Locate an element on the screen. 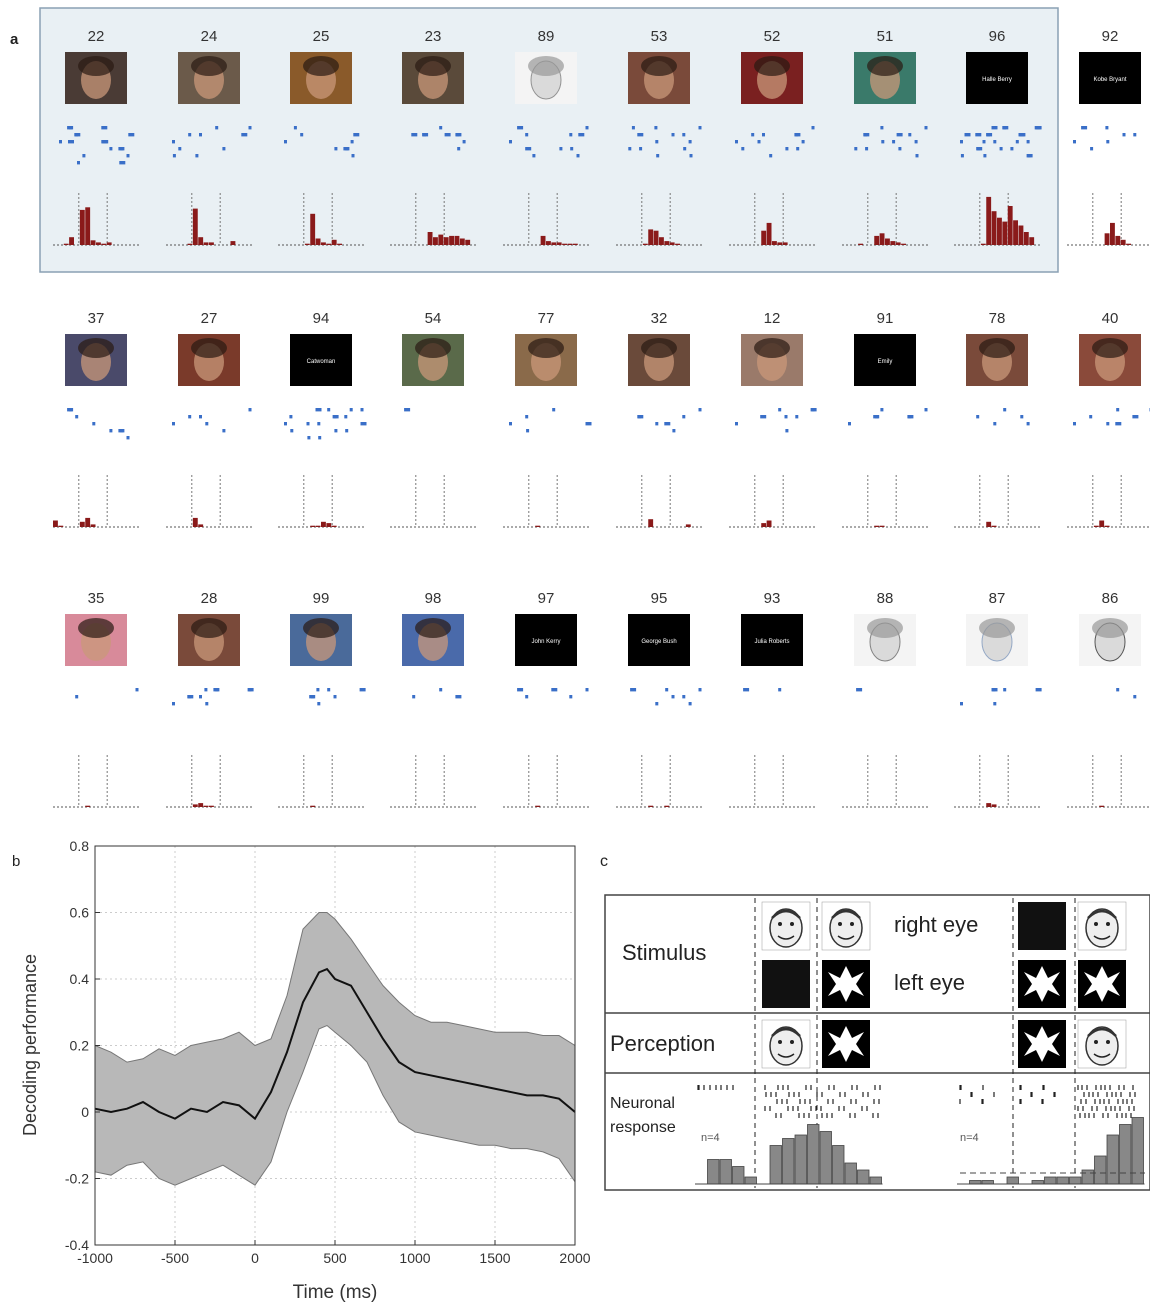 The image size is (1150, 1310). stimulus-cell: 93 Julia Roberts is located at coordinates (772, 699).